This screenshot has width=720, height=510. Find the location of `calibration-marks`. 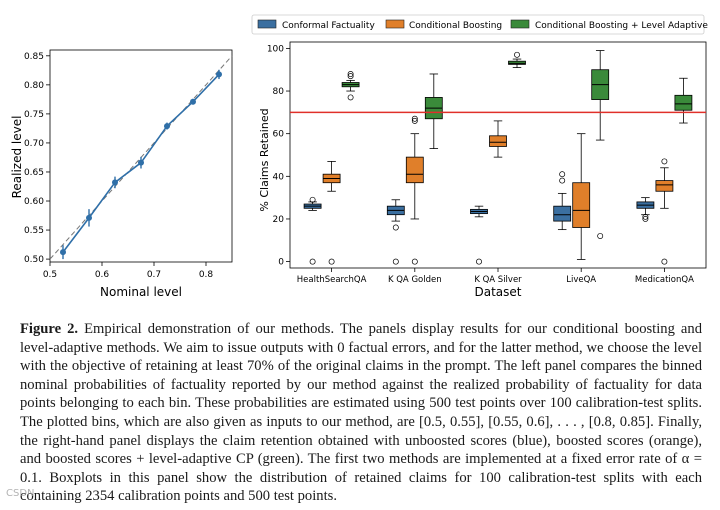

calibration-marks is located at coordinates (141, 157).